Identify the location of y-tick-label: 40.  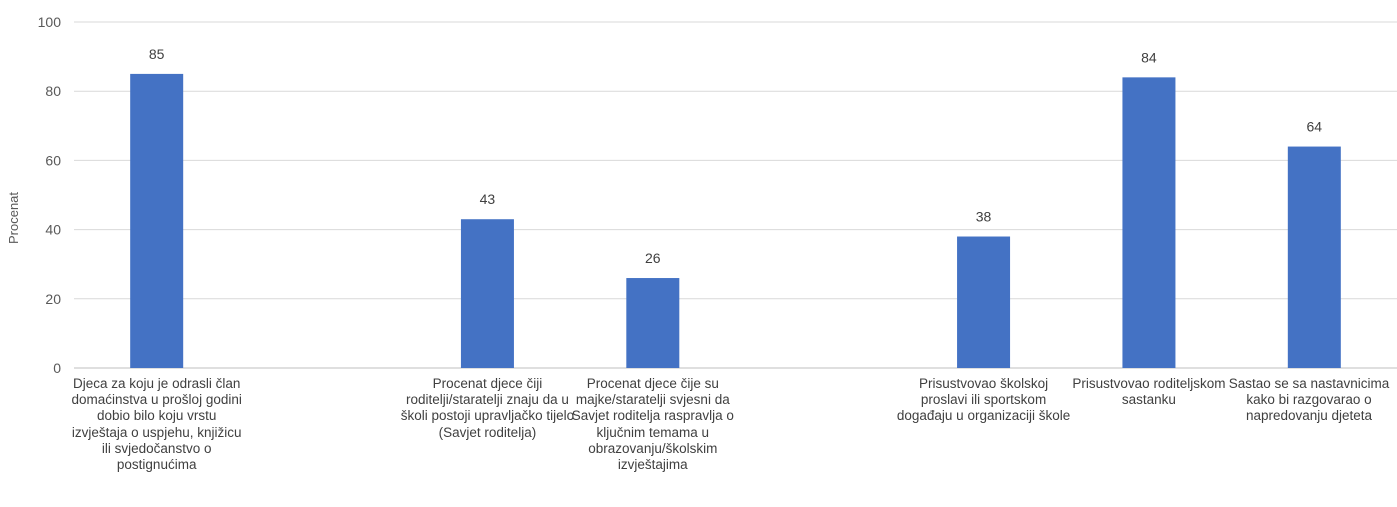
(53, 230).